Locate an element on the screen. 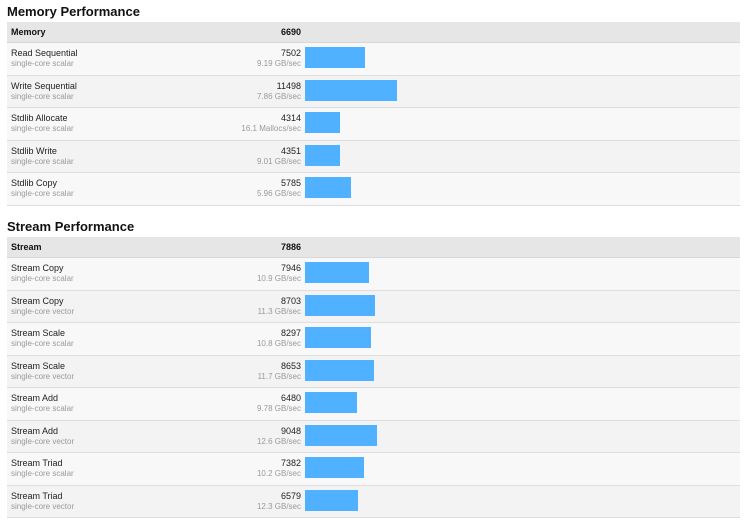 This screenshot has height=523, width=750. row-label-cell: Stream Copy single-core vector is located at coordinates (106, 306).